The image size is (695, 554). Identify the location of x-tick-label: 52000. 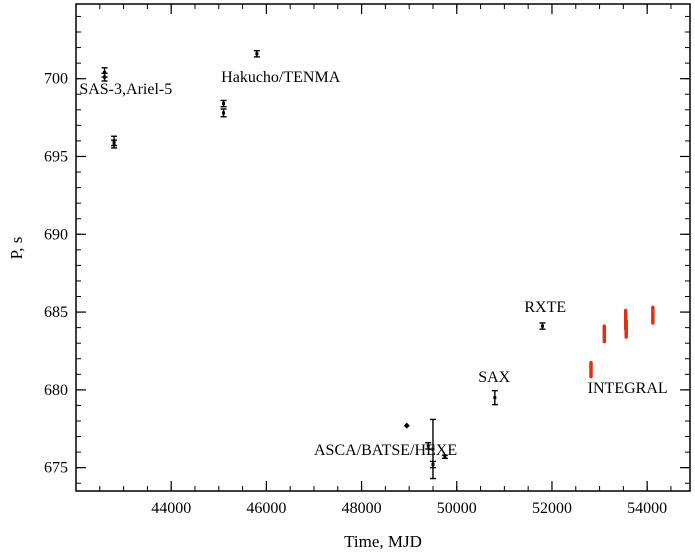
(552, 508).